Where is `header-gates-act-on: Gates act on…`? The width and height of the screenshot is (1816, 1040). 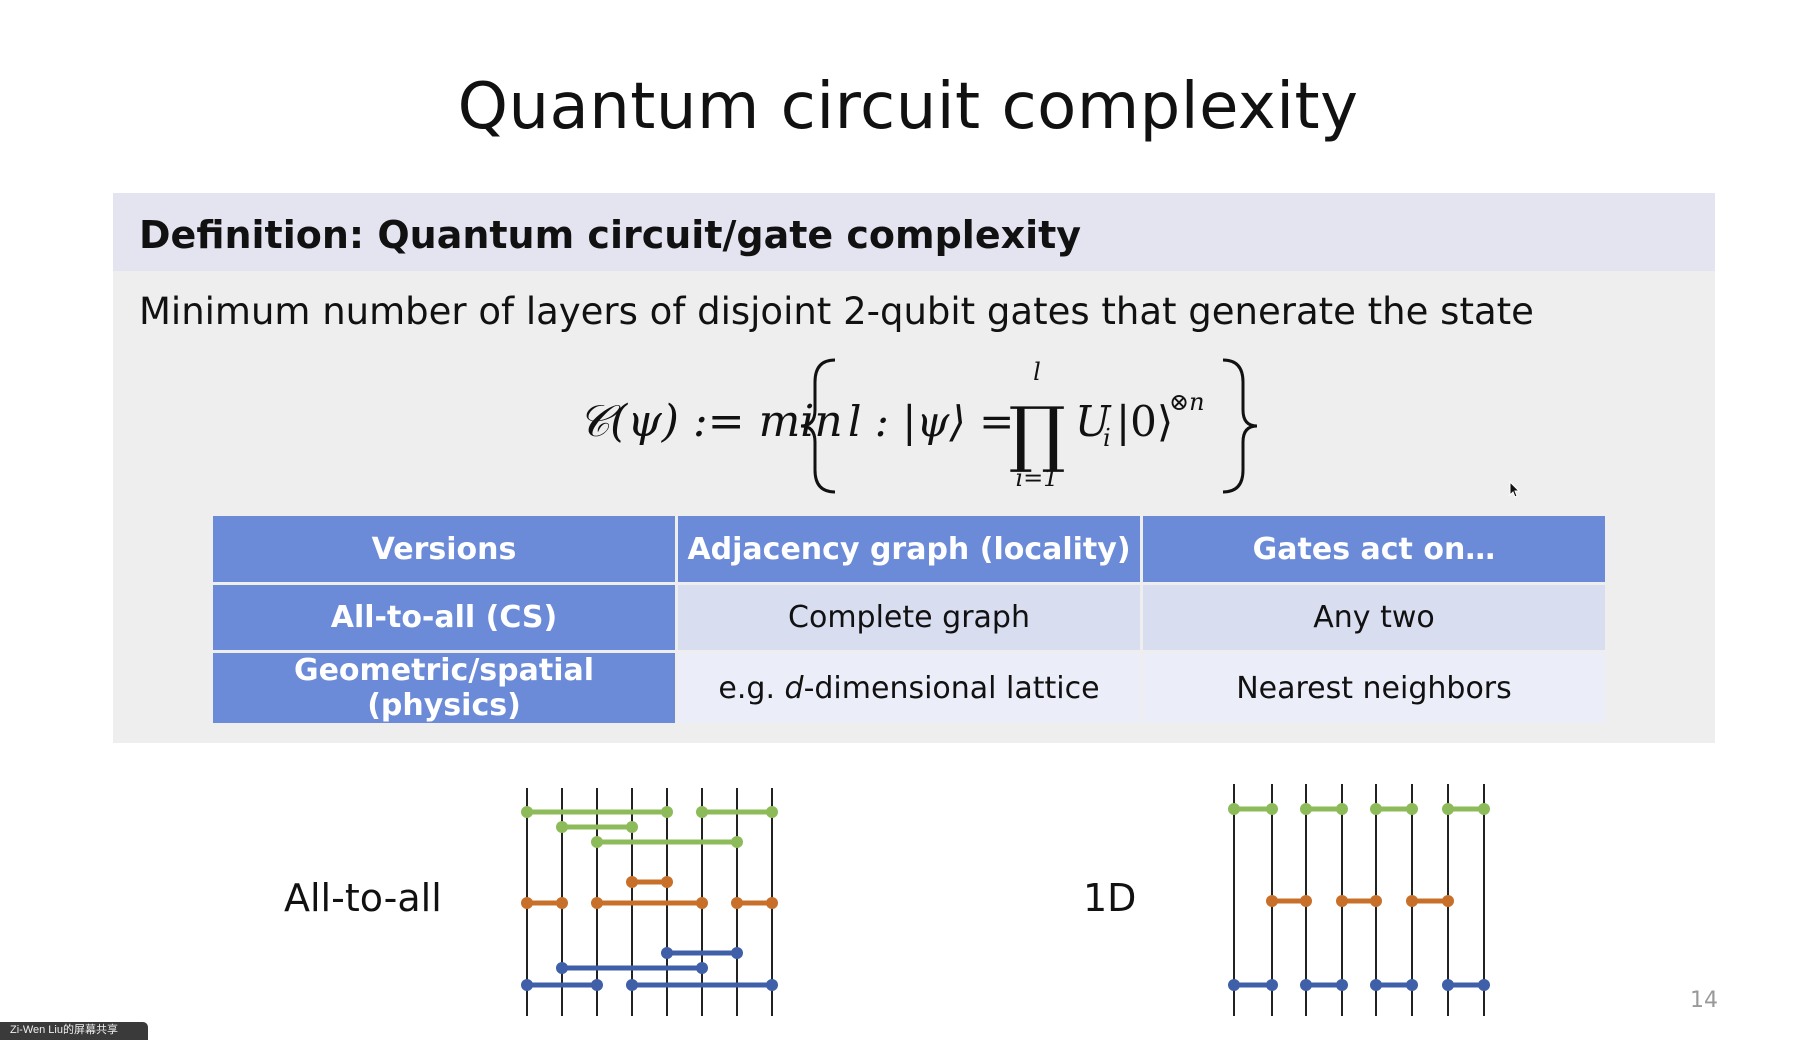 header-gates-act-on: Gates act on… is located at coordinates (1374, 549).